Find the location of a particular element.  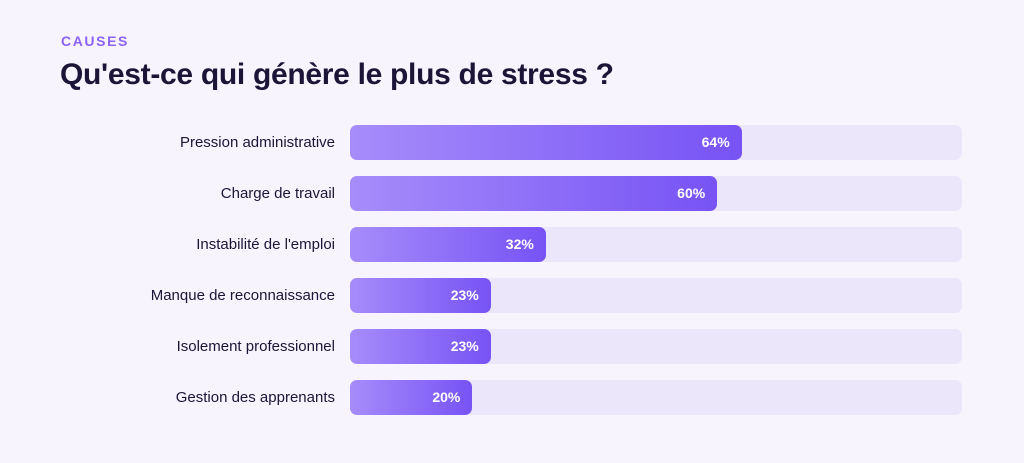

category-label: Manque de reconnaissance is located at coordinates (242, 295).